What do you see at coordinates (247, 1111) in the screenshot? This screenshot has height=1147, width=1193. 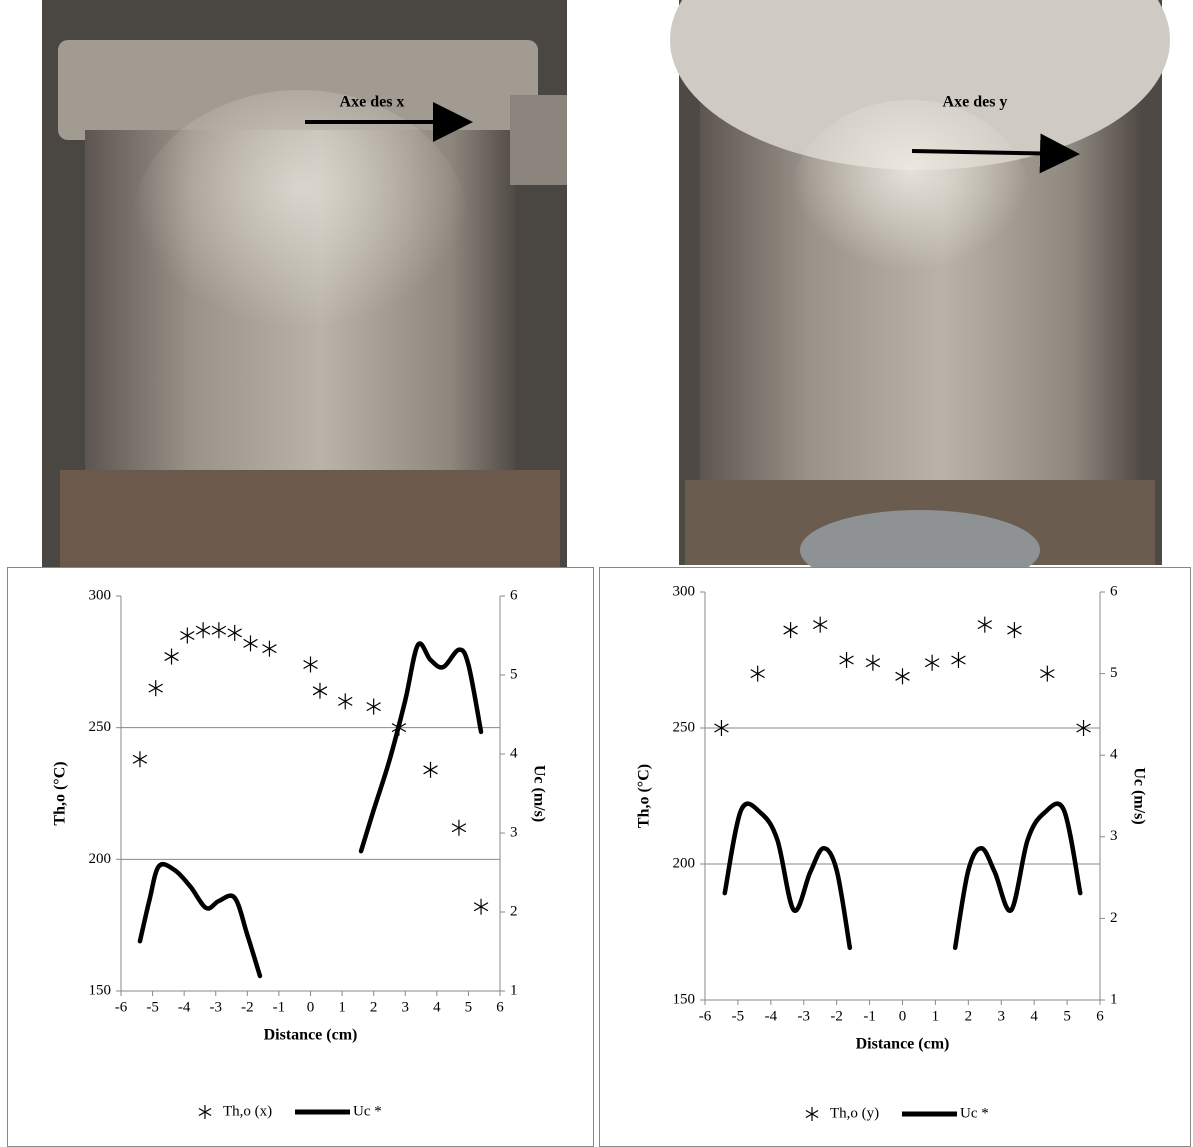 I see `legend-label: Th,o (x)` at bounding box center [247, 1111].